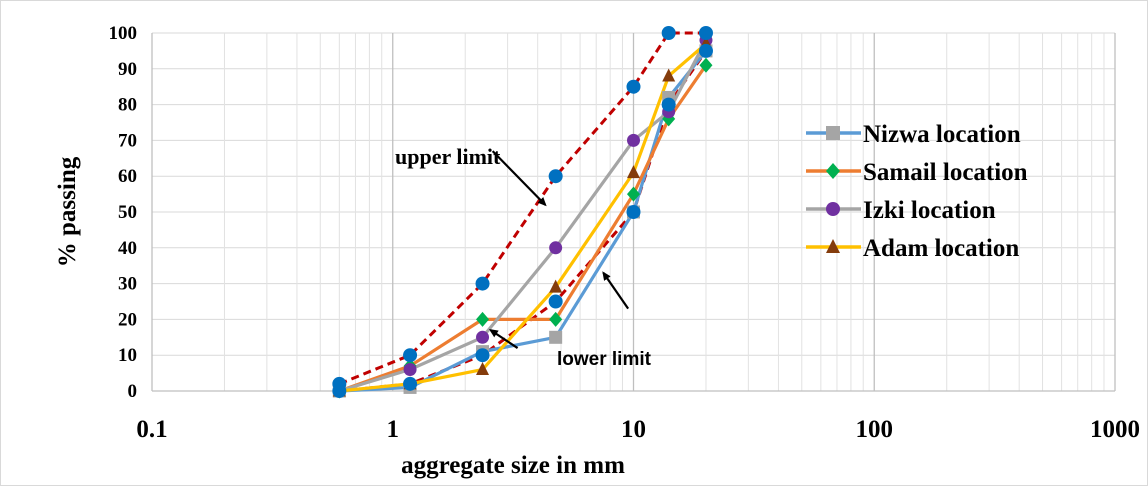  What do you see at coordinates (67, 211) in the screenshot?
I see `y-axis-title: % passing` at bounding box center [67, 211].